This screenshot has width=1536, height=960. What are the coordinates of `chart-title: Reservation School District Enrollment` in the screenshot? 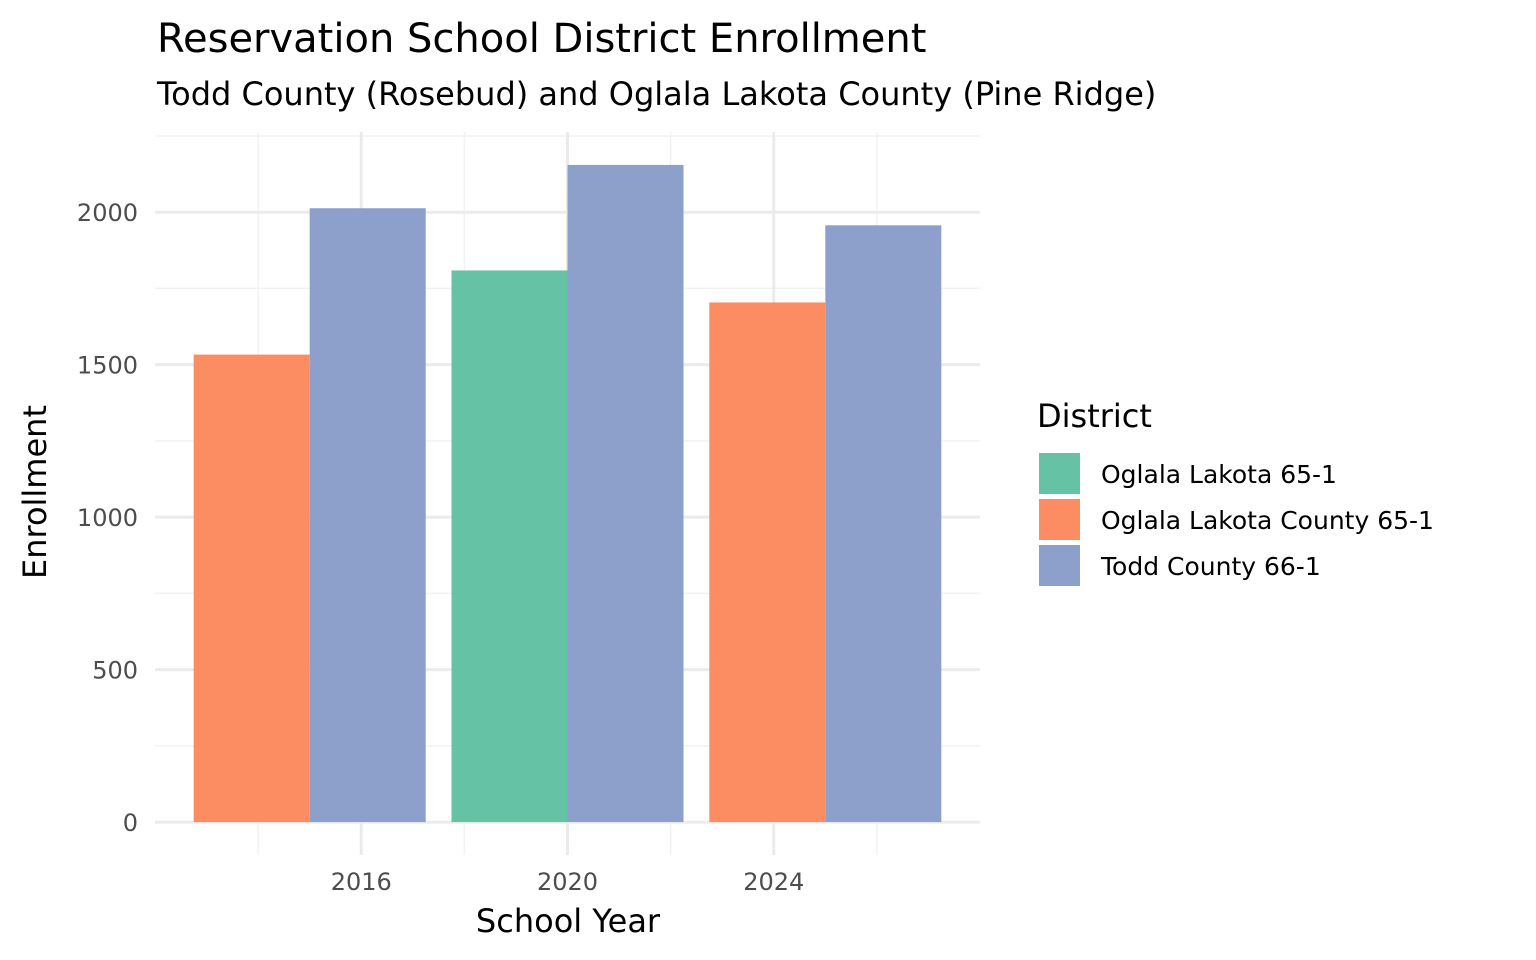 It's located at (541, 39).